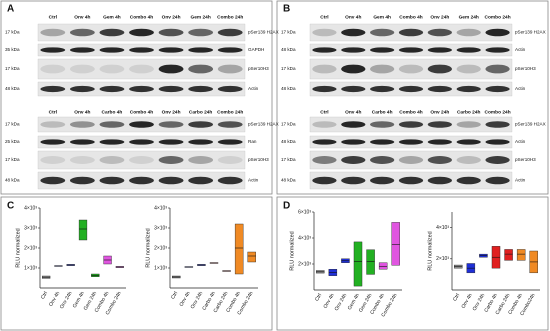 The height and width of the screenshot is (331, 550). I want to click on y-tick-label: 1×10³, so click(160, 268).